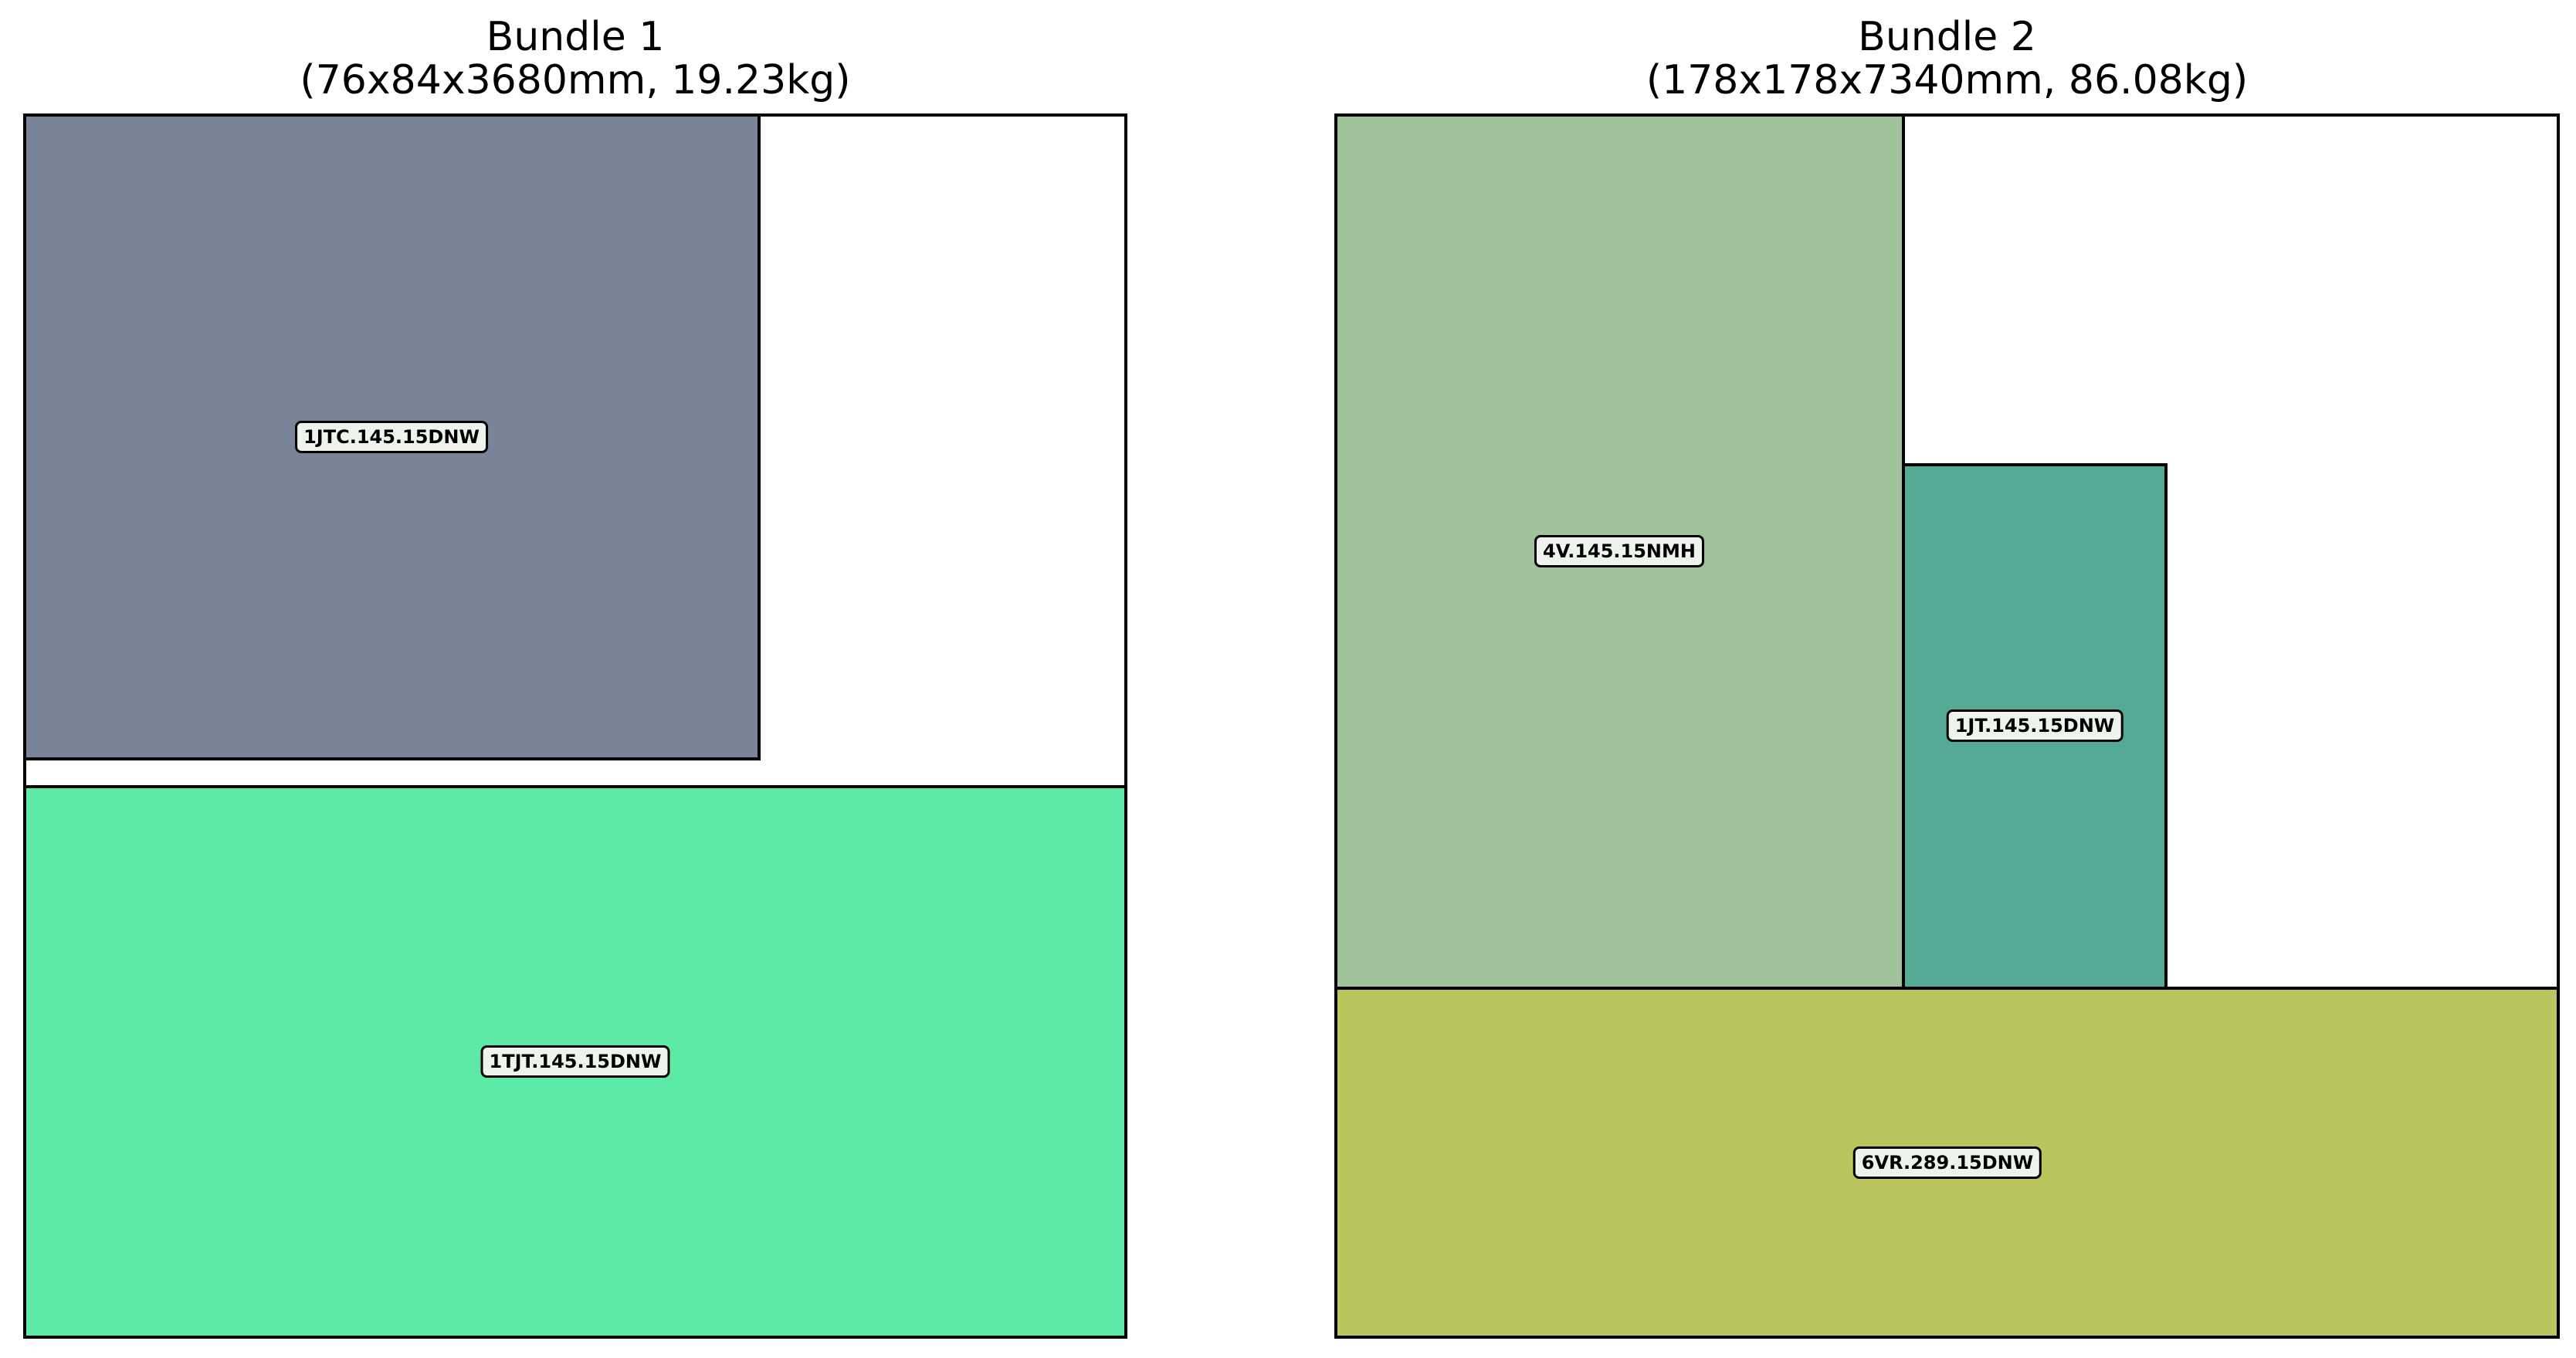 The height and width of the screenshot is (1358, 2576). I want to click on bundle-spec: (178x178x7340mm, 86.08kg), so click(1947, 80).